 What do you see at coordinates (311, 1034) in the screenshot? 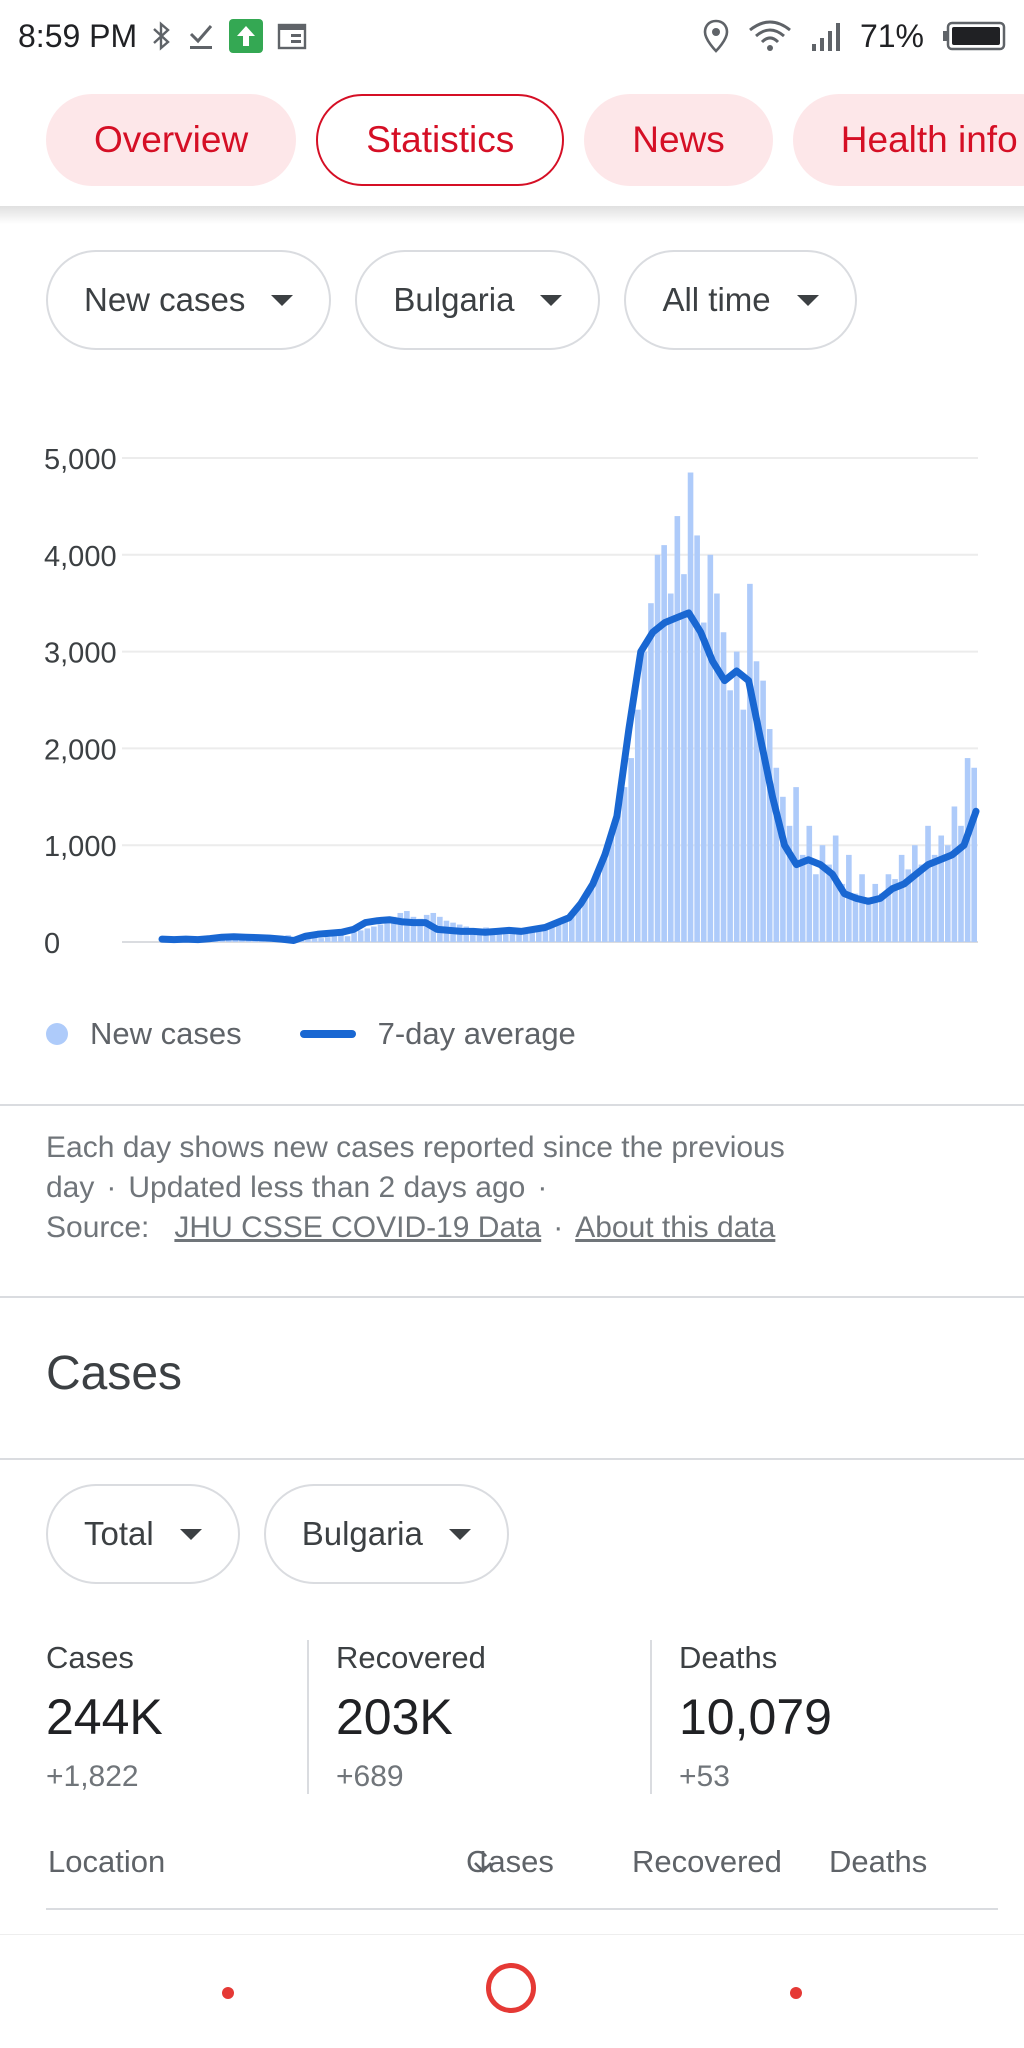
I see `chart-legend: New cases 7-day average` at bounding box center [311, 1034].